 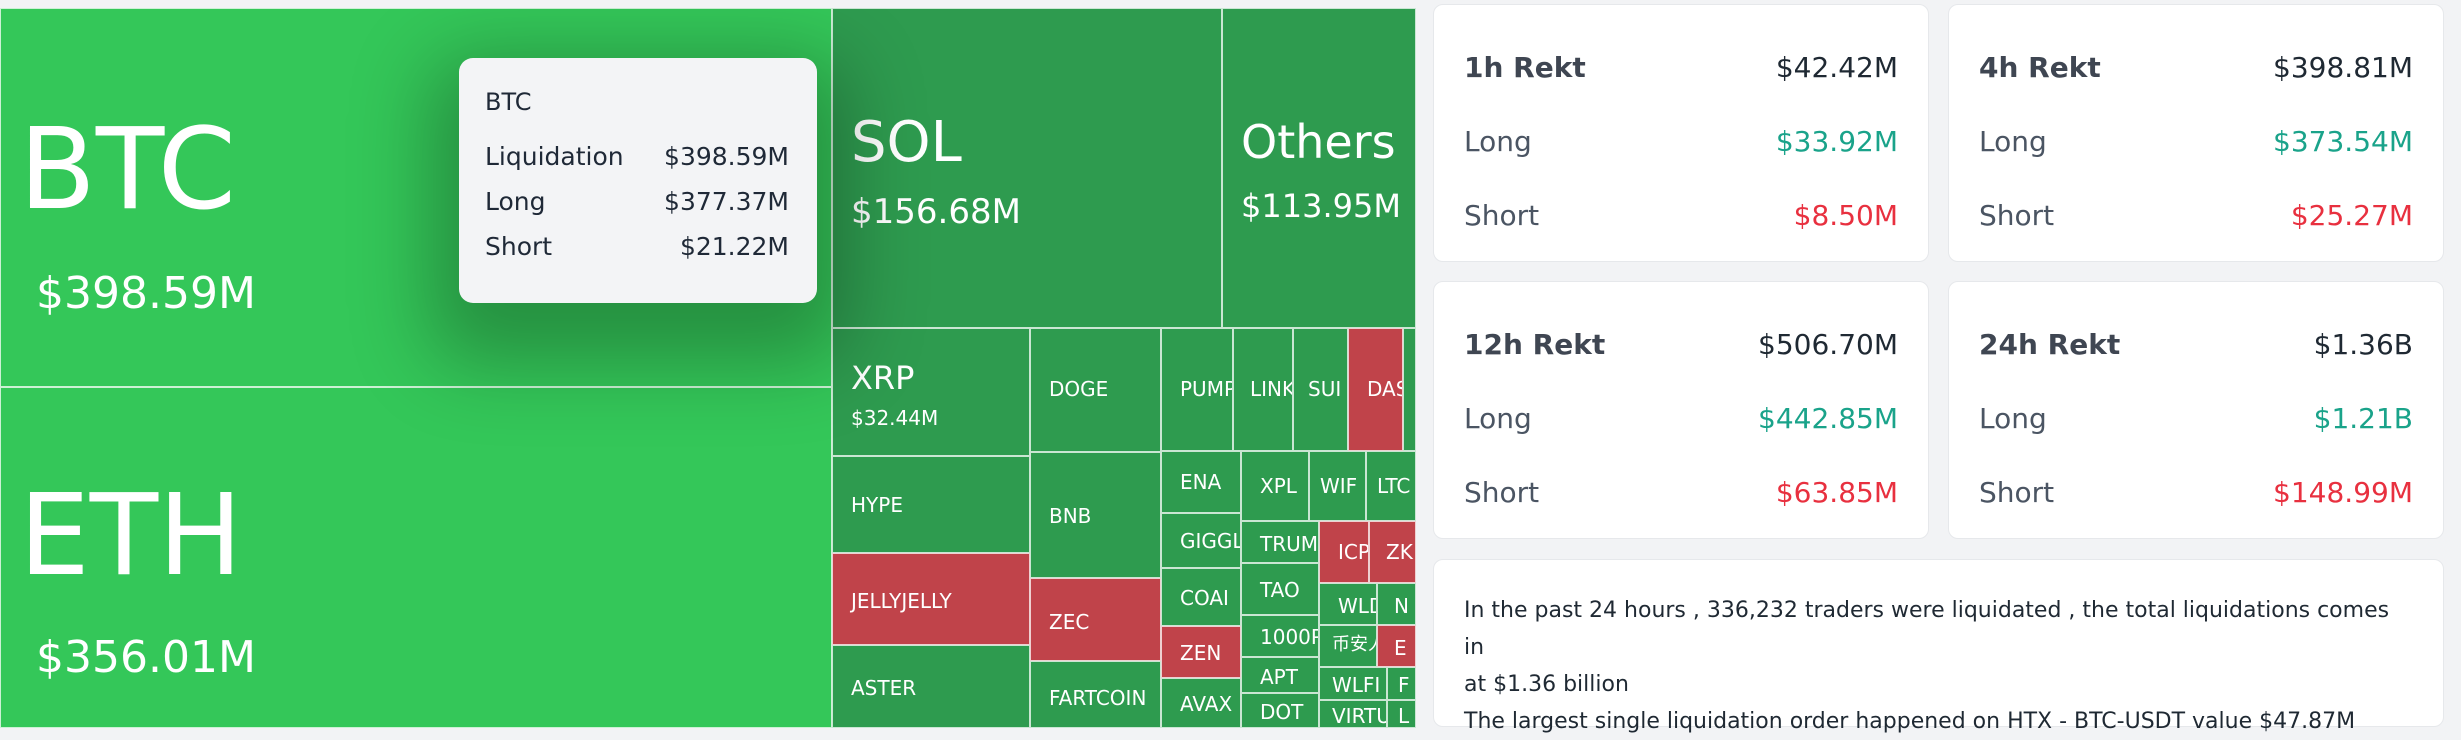 What do you see at coordinates (906, 142) in the screenshot?
I see `tile-name: SOL` at bounding box center [906, 142].